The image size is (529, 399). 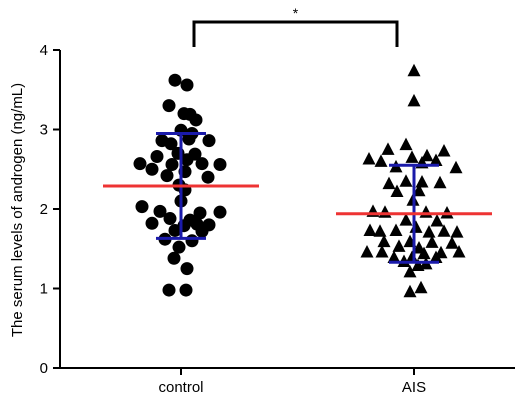 What do you see at coordinates (292, 382) in the screenshot?
I see `x-ticks: control AIS` at bounding box center [292, 382].